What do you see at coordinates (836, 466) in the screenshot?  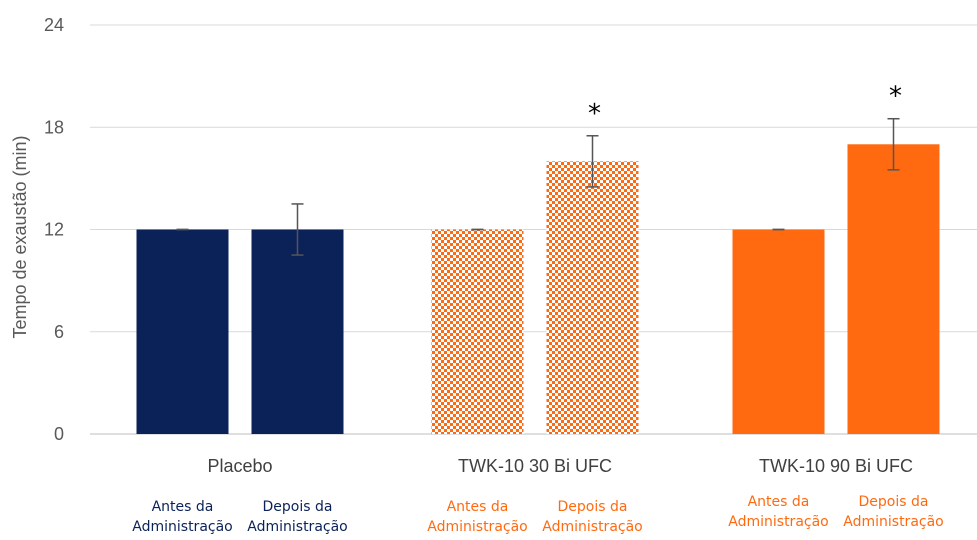 I see `x-category-label: TWK-10 90 Bi UFC` at bounding box center [836, 466].